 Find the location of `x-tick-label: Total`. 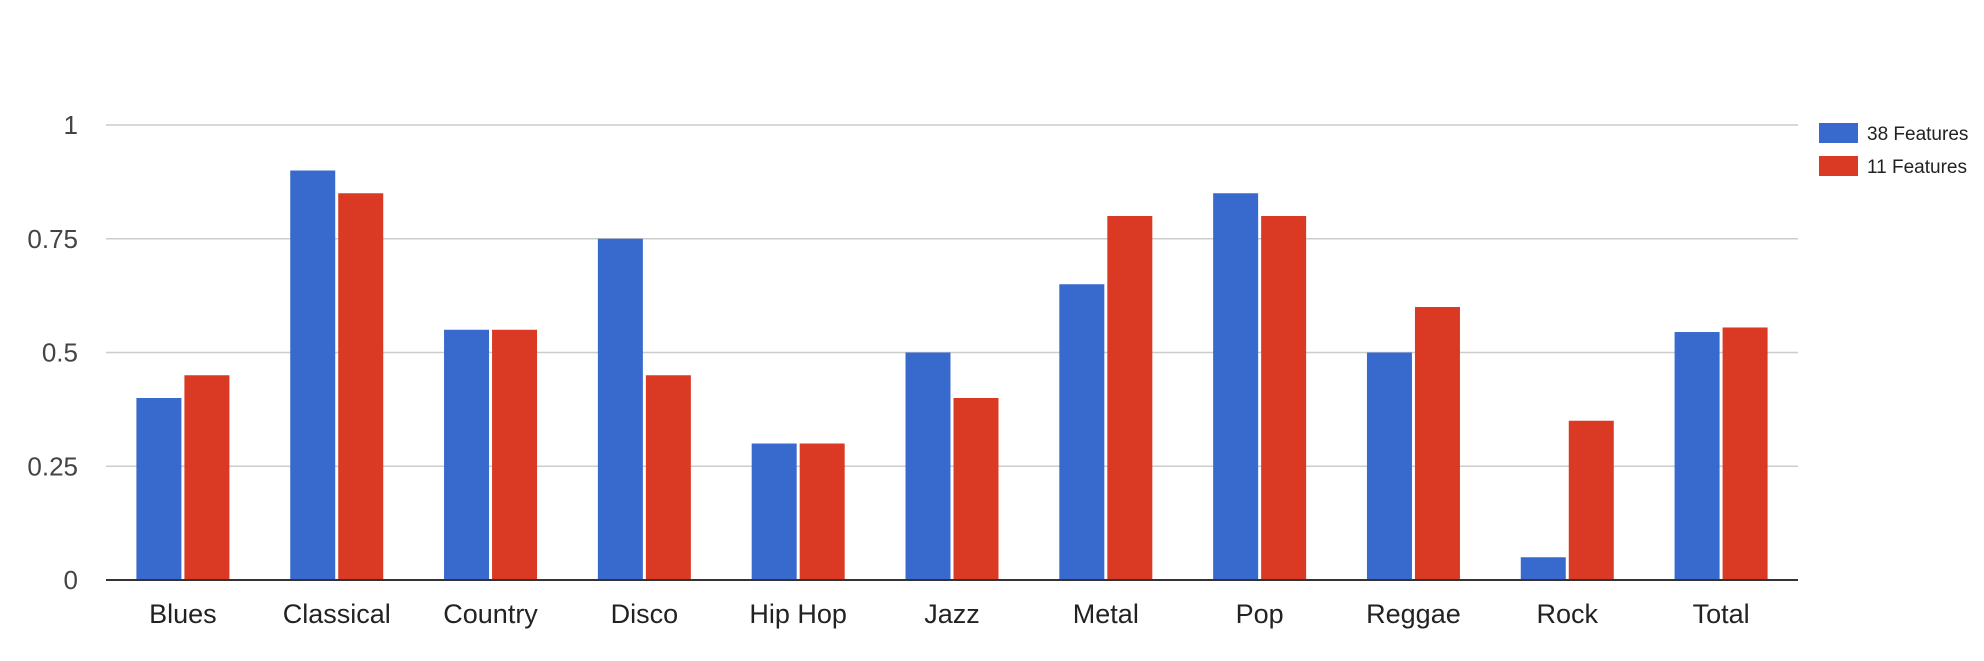

x-tick-label: Total is located at coordinates (1721, 614).